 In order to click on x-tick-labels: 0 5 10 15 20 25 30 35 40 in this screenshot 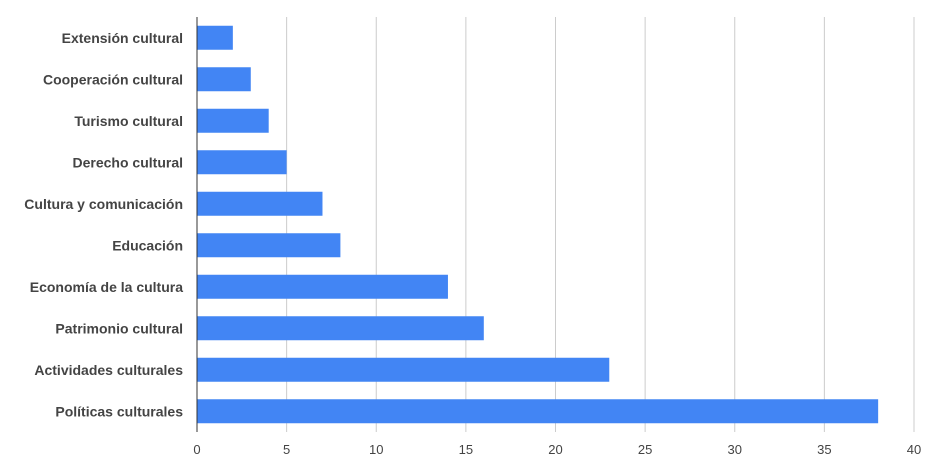, I will do `click(557, 449)`.